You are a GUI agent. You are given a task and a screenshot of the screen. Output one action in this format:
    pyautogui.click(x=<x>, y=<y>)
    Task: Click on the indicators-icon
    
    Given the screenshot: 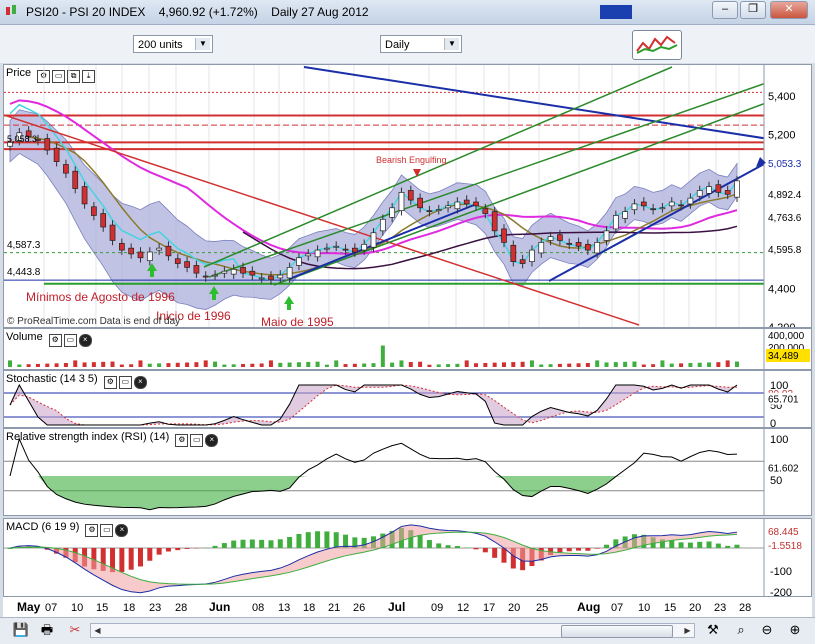 What is the action you would take?
    pyautogui.click(x=657, y=45)
    